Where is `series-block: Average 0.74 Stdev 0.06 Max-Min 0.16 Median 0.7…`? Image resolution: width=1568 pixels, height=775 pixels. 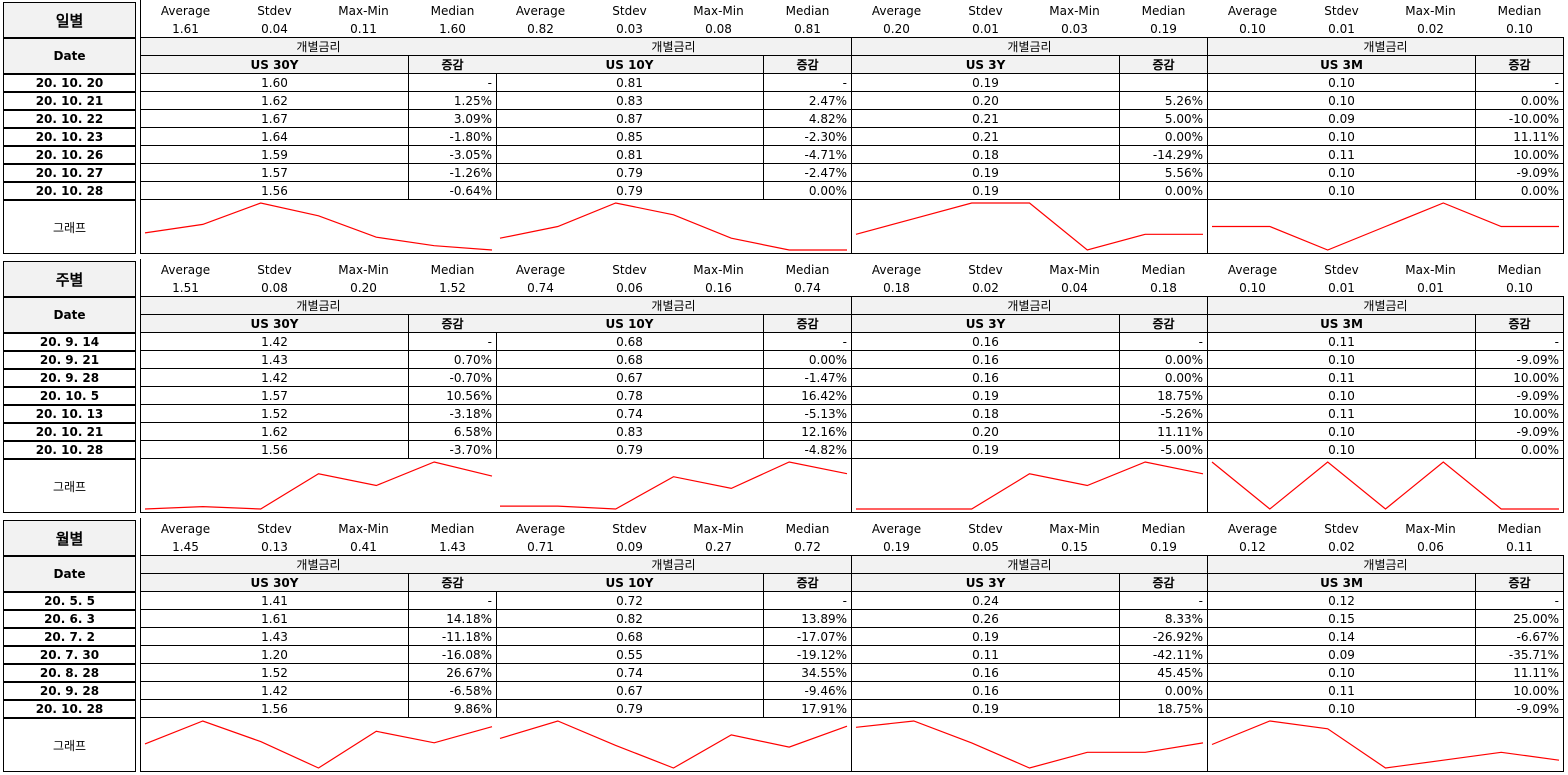
series-block: Average 0.74 Stdev 0.06 Max-Min 0.16 Median 0.7… is located at coordinates (674, 386).